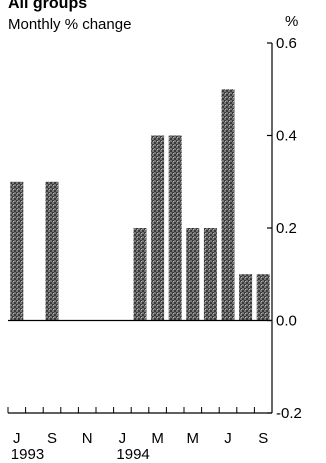  Describe the element at coordinates (193, 438) in the screenshot. I see `x-tick-label-5: M` at that location.